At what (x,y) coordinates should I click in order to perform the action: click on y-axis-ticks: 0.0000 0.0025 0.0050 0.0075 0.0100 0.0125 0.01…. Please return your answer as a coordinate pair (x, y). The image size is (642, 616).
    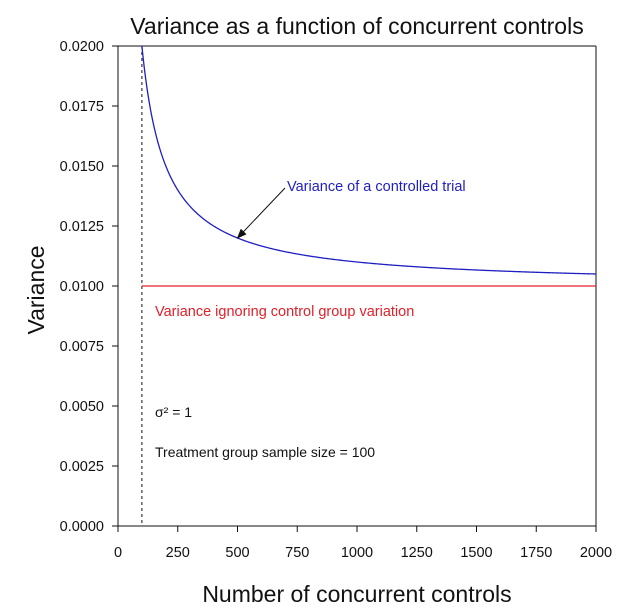
    Looking at the image, I should click on (89, 287).